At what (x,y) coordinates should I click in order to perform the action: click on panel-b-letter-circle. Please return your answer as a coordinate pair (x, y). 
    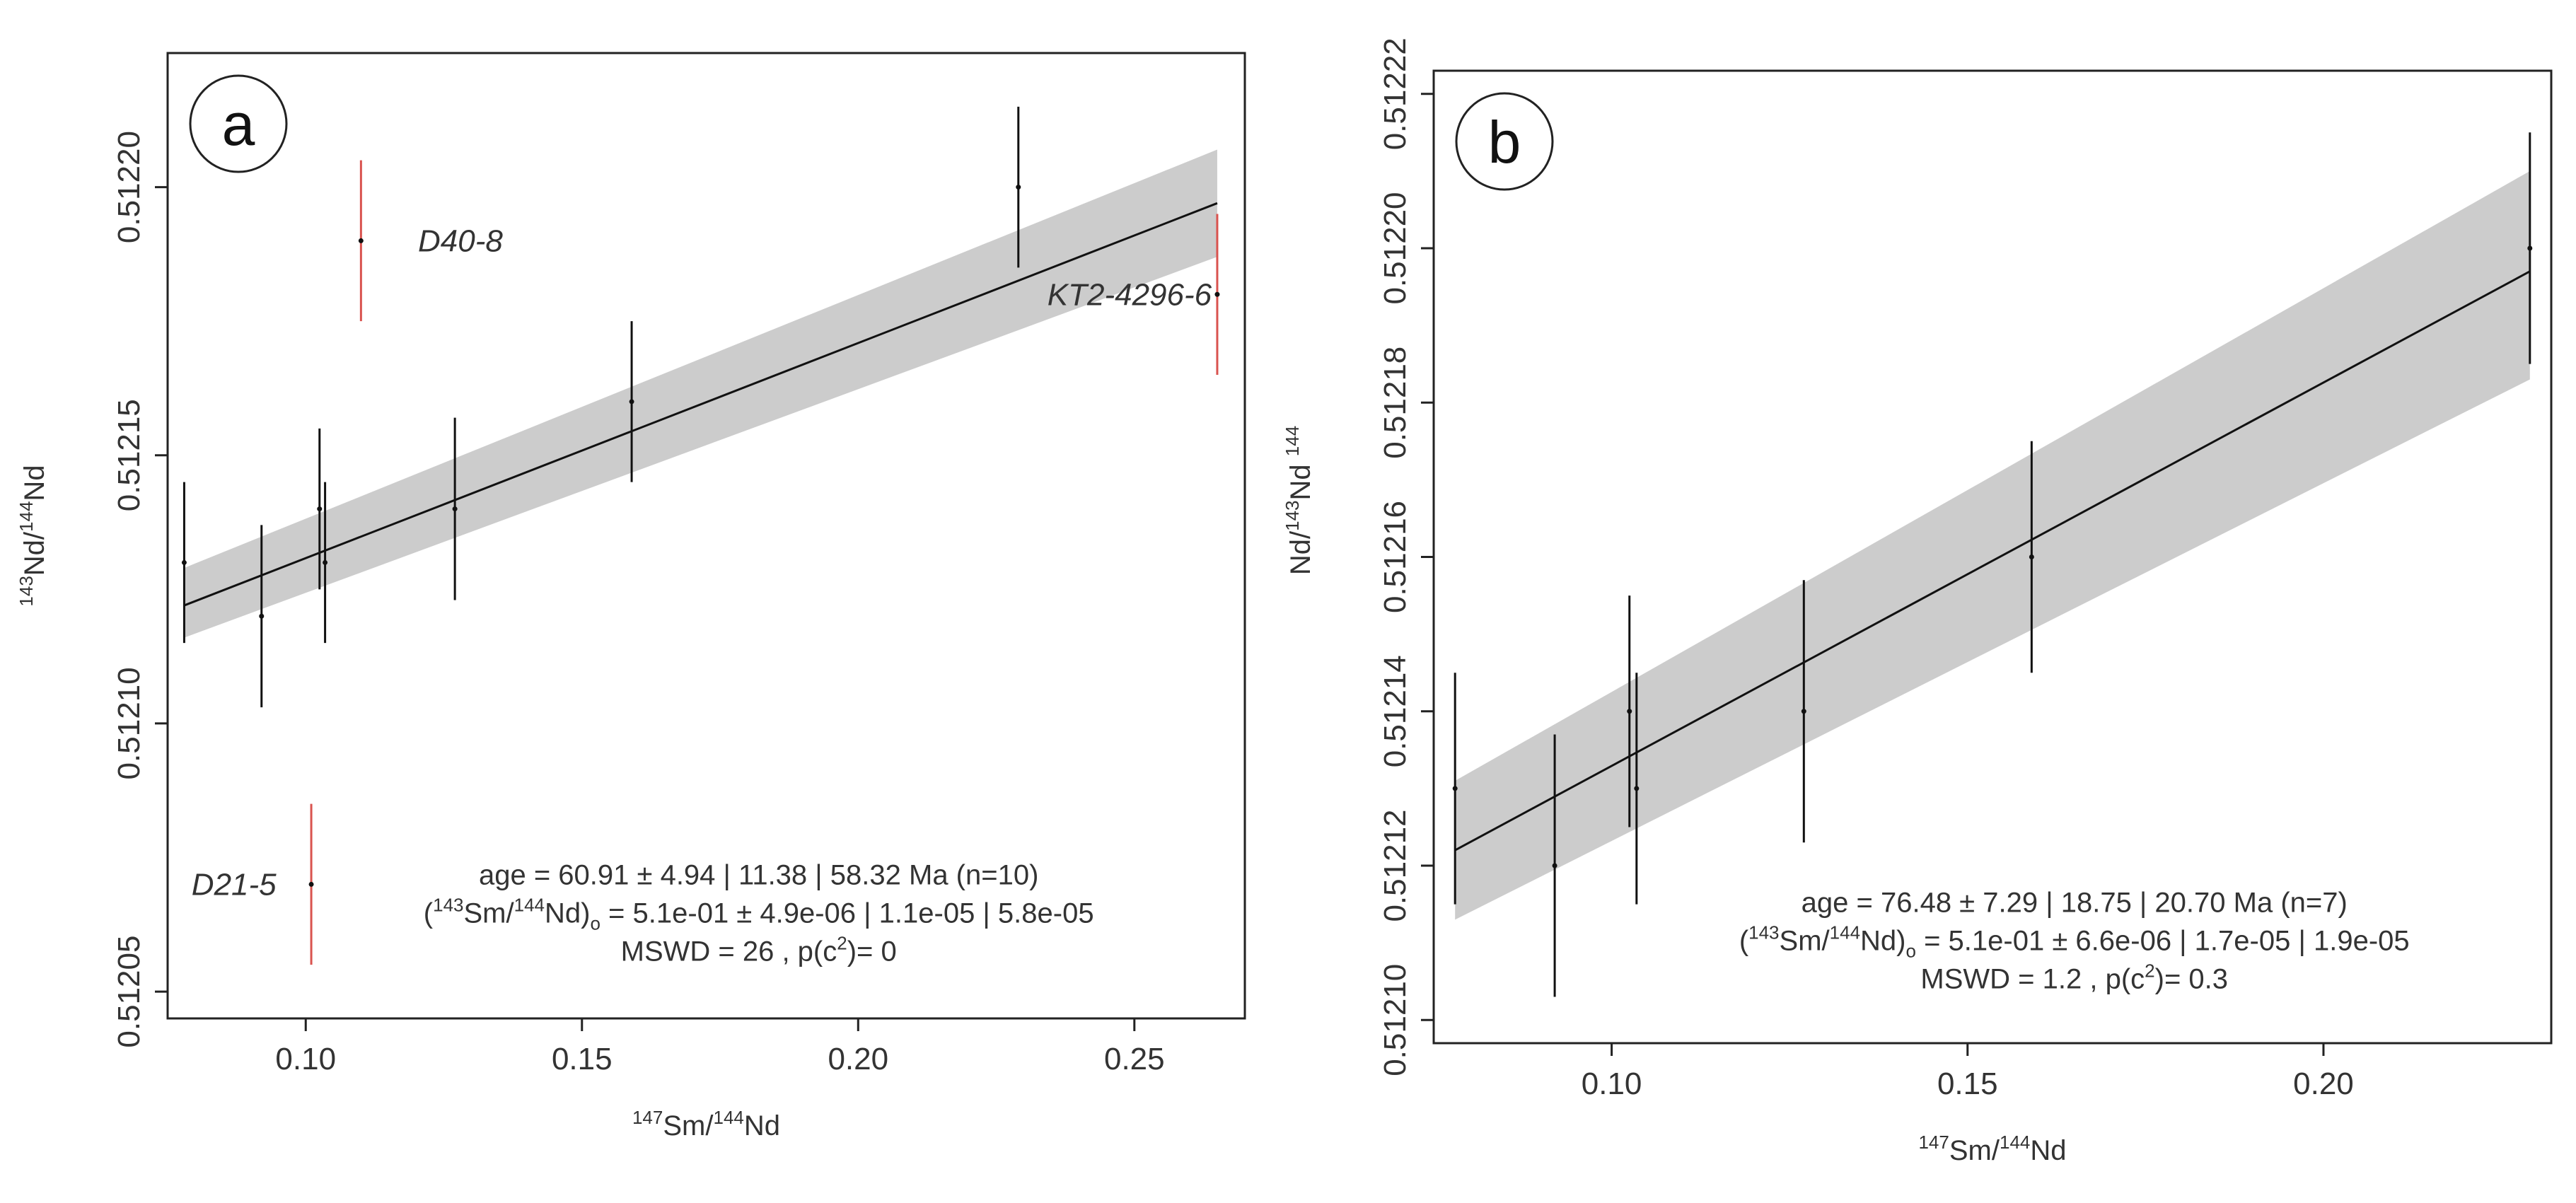
    Looking at the image, I should click on (1504, 141).